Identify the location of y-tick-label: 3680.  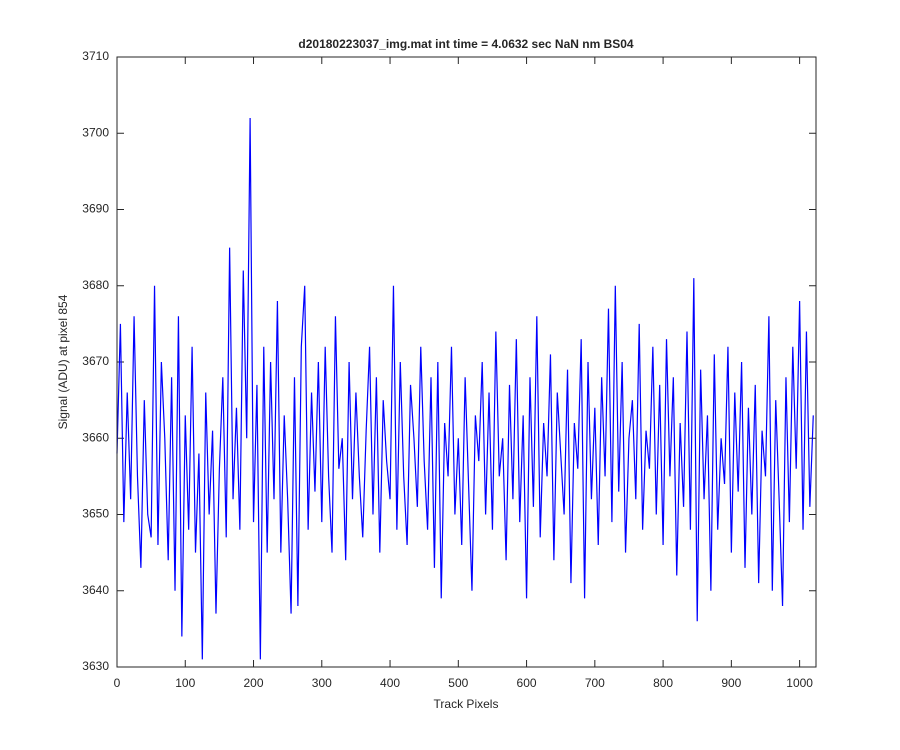
(95, 285).